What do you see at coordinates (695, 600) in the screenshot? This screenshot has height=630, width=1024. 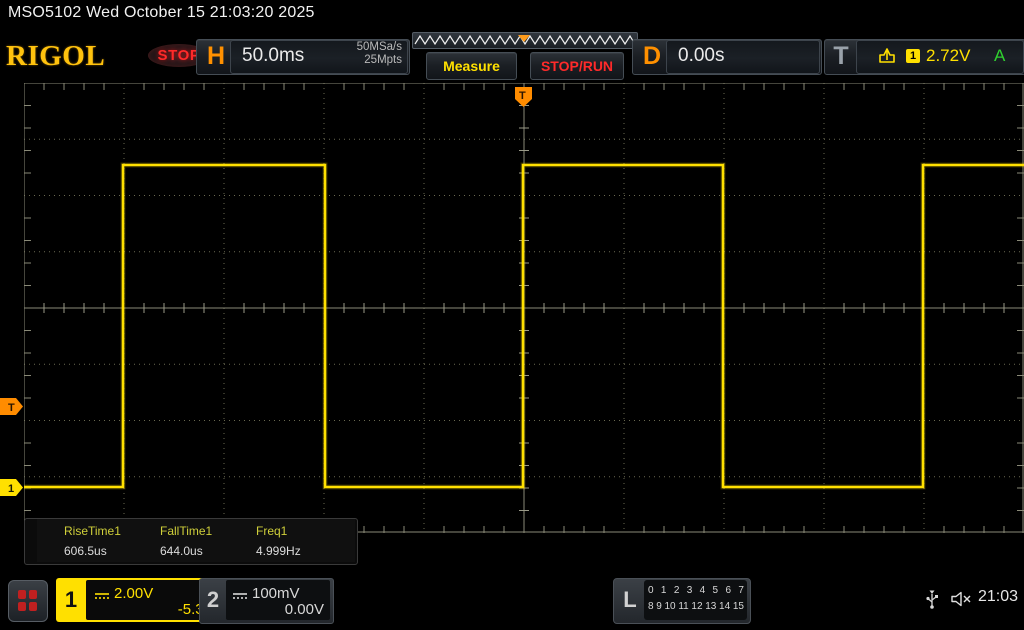 I see `logic-channels-readout` at bounding box center [695, 600].